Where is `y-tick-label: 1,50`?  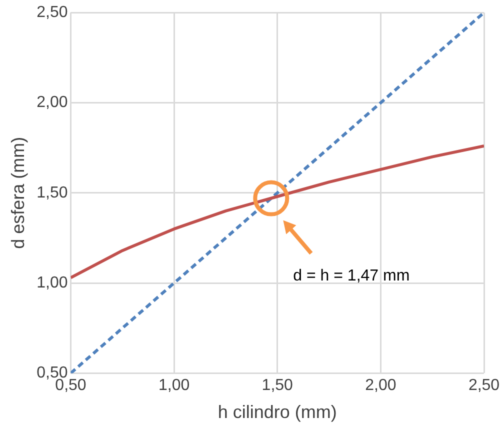
y-tick-label: 1,50 is located at coordinates (52, 193).